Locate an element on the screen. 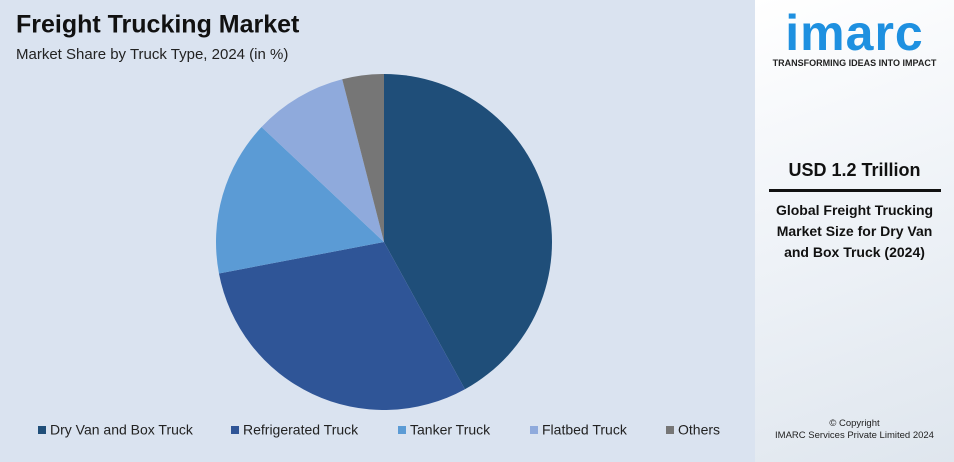 Image resolution: width=954 pixels, height=462 pixels. headline: USD 1.2 Trillion is located at coordinates (854, 170).